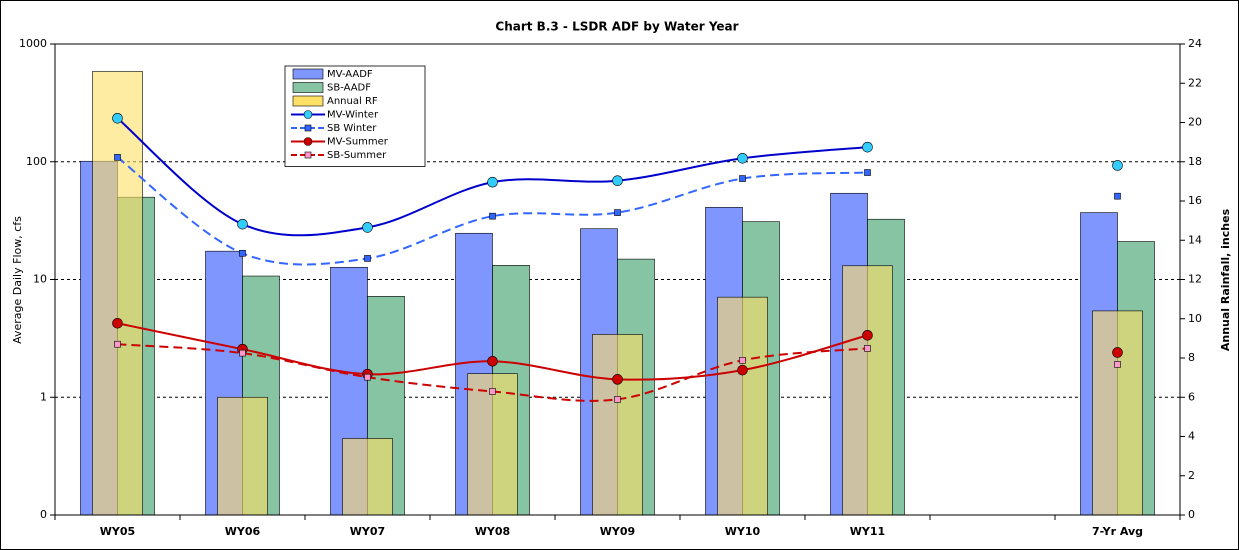 The height and width of the screenshot is (550, 1239). Describe the element at coordinates (349, 88) in the screenshot. I see `legend-label: SB-AADF` at that location.